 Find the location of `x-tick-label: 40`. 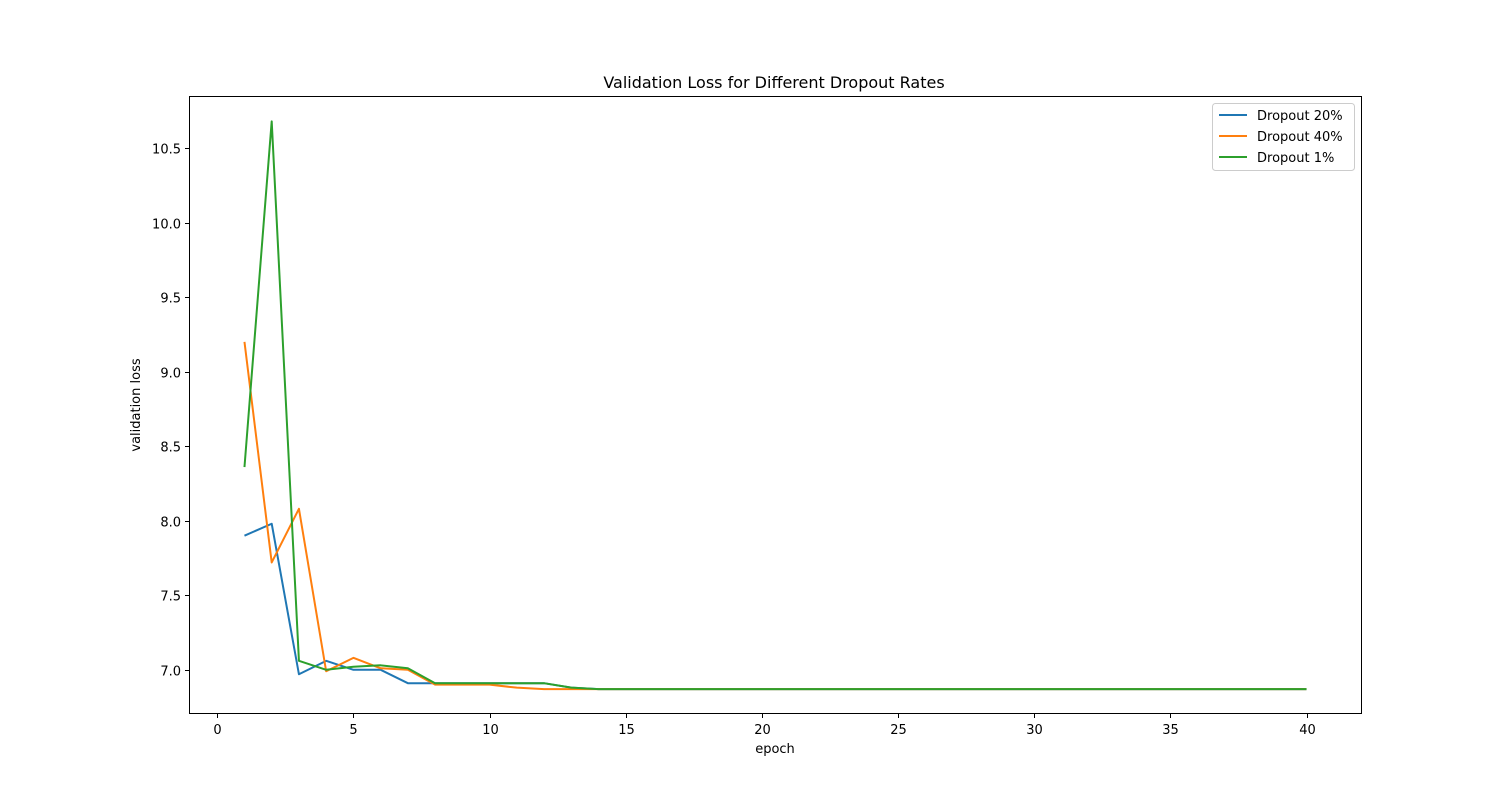

x-tick-label: 40 is located at coordinates (1307, 730).